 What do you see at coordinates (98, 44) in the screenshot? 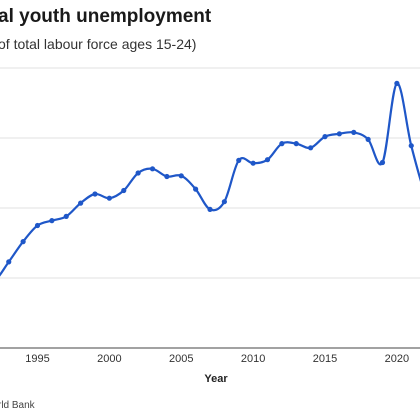
I see `chart-subtitle: of total labour force ages 15-24)` at bounding box center [98, 44].